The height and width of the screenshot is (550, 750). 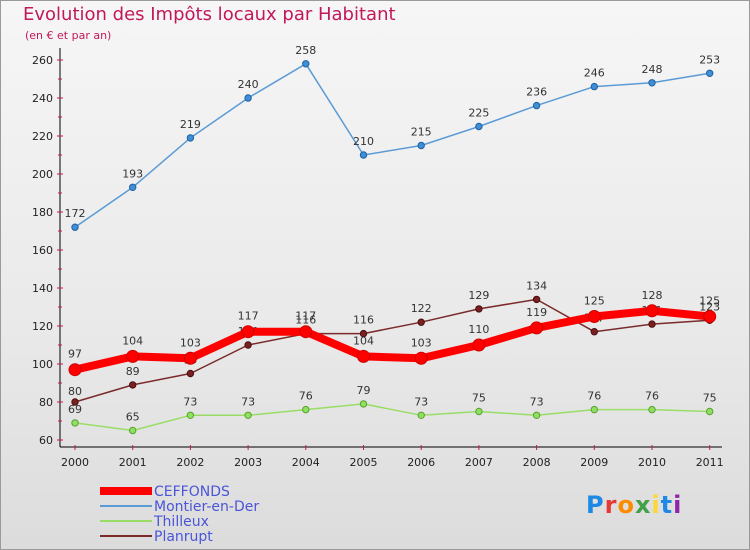 I want to click on data-label: 89, so click(x=133, y=371).